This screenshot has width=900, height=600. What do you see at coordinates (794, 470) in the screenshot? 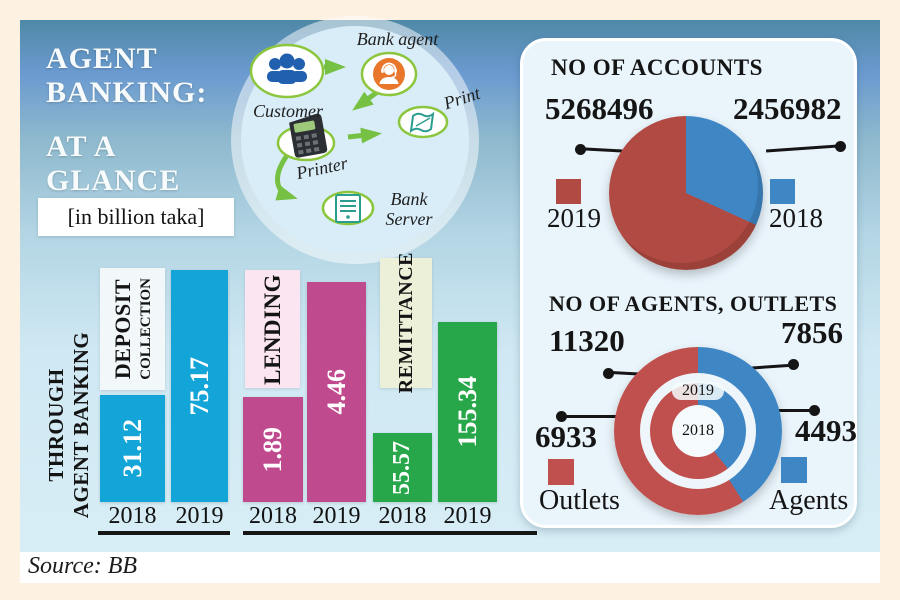
I see `agents-legend-swatch` at bounding box center [794, 470].